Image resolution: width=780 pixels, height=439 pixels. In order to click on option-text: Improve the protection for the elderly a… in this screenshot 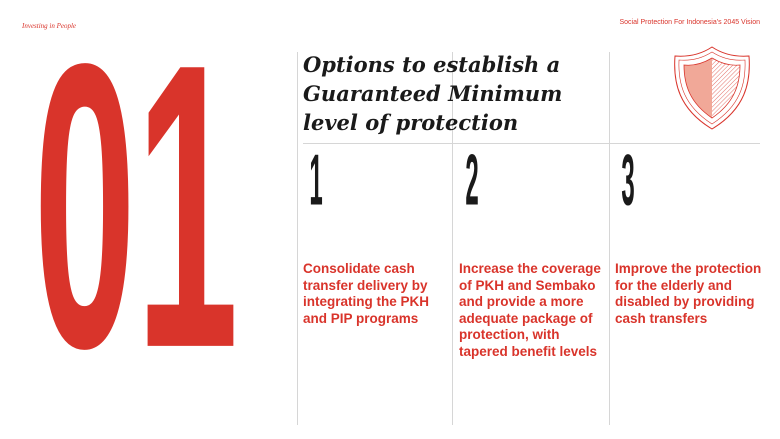, I will do `click(688, 293)`.